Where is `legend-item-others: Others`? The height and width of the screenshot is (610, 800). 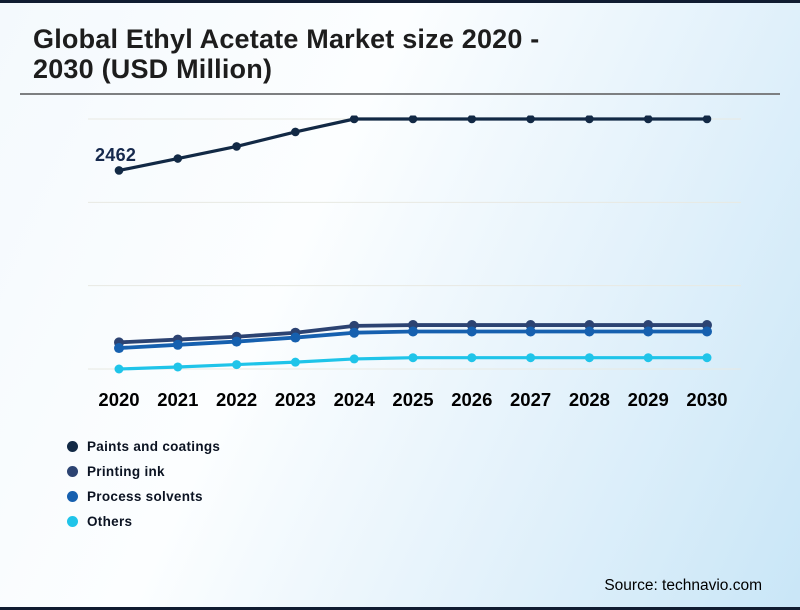 legend-item-others: Others is located at coordinates (143, 521).